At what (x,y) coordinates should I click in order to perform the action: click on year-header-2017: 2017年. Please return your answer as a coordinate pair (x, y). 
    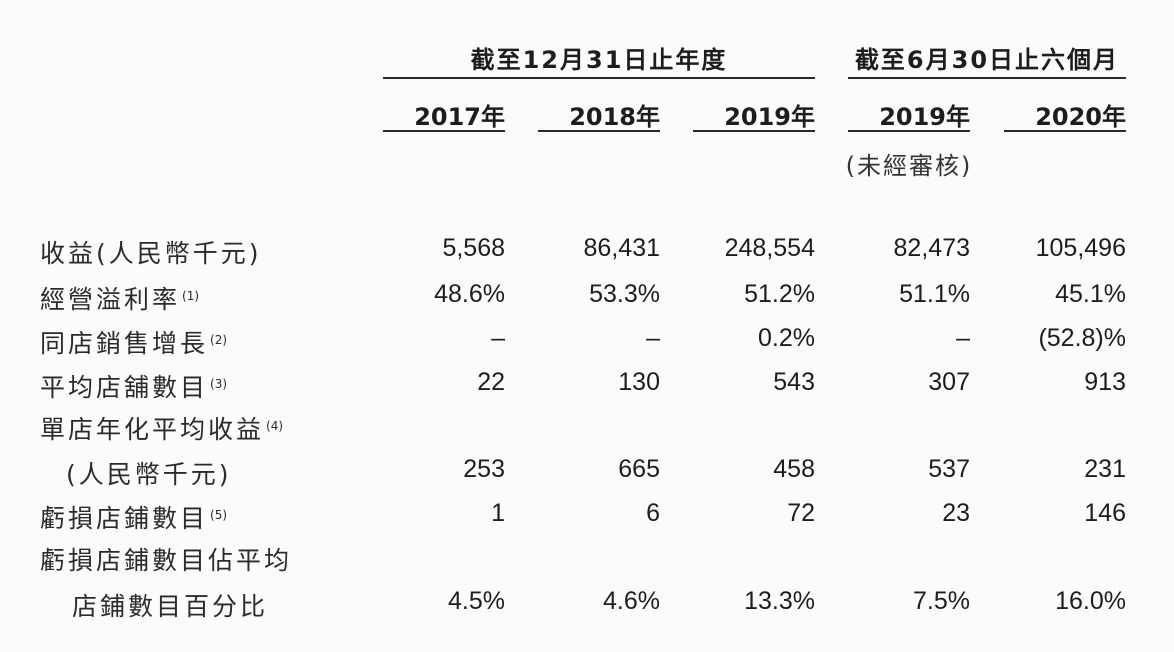
    Looking at the image, I should click on (459, 117).